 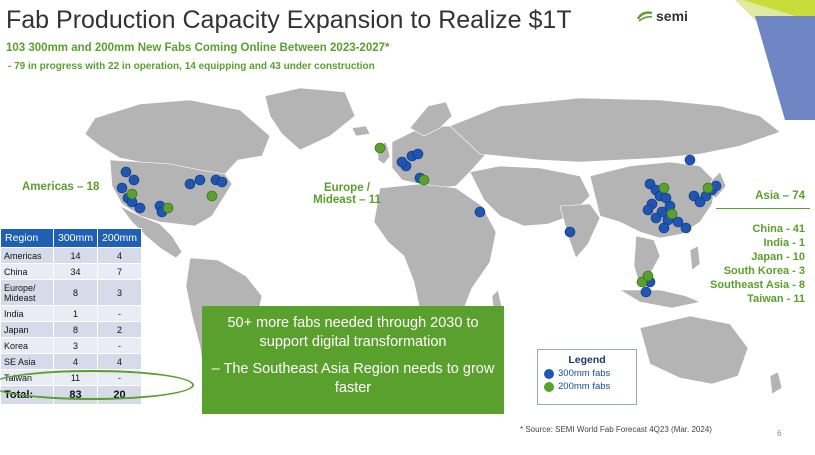 I want to click on legend-item-300mm: 300mm fabs, so click(x=587, y=373).